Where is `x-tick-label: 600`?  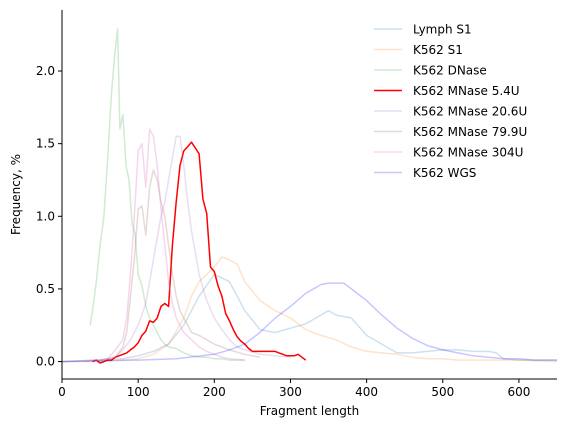 x-tick-label: 600 is located at coordinates (518, 392).